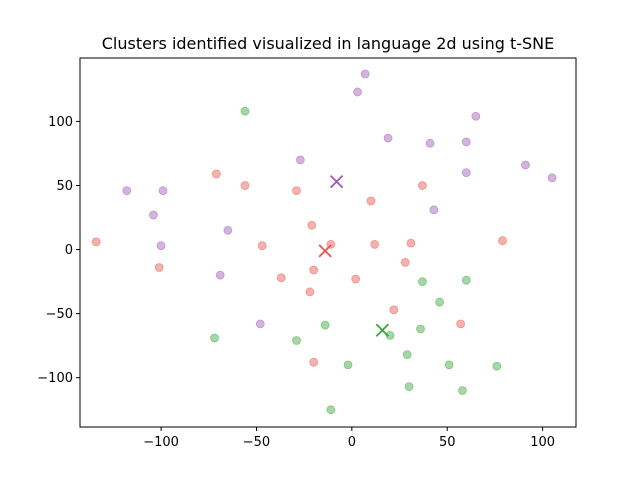 This screenshot has height=480, width=640. I want to click on x-tick-label: −100, so click(161, 442).